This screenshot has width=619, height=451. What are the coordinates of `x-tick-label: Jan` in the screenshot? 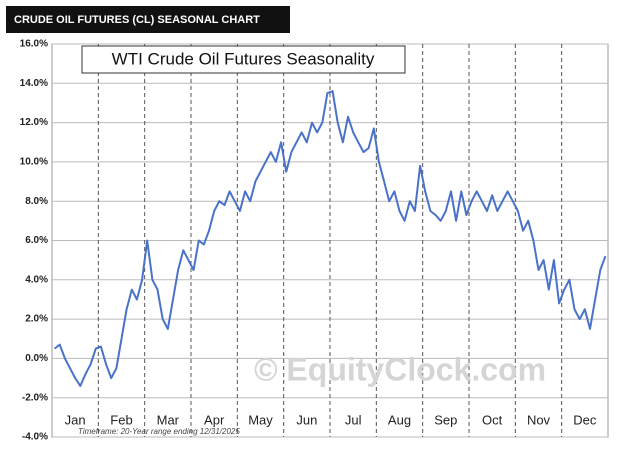 It's located at (75, 419).